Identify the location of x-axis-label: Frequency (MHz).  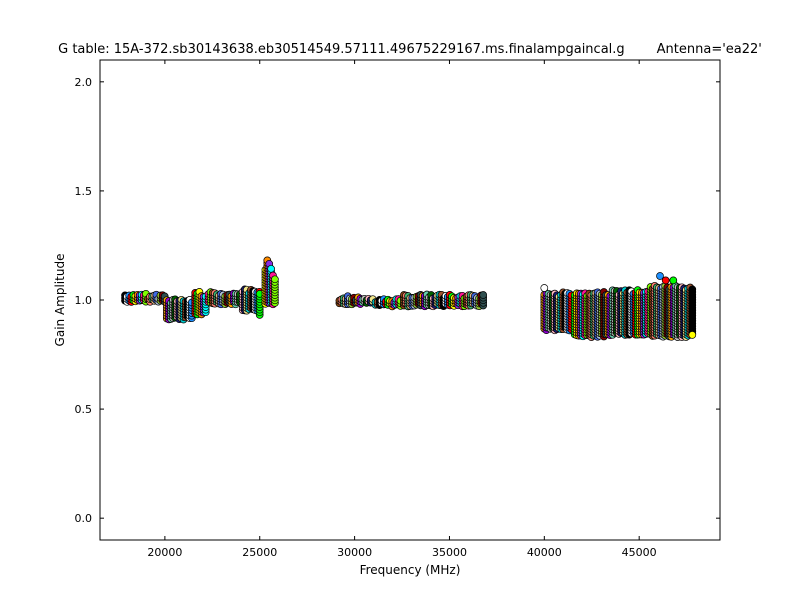
(410, 570).